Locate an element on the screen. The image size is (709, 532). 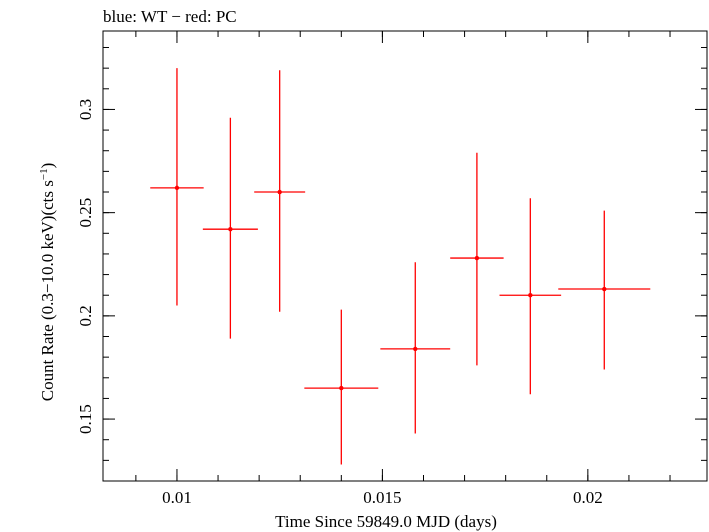
y-axis-label-sup: −1 is located at coordinates (44, 174).